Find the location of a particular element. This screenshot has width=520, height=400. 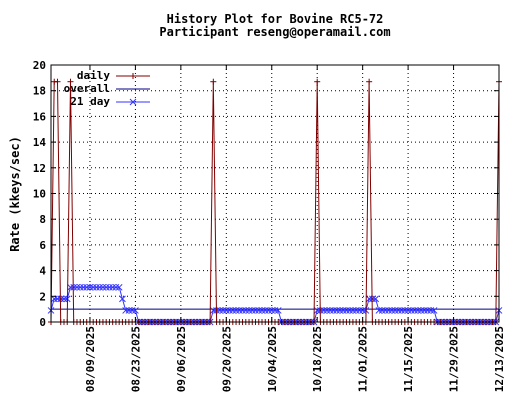

x-tick-label: 11/29/2025 is located at coordinates (454, 359).